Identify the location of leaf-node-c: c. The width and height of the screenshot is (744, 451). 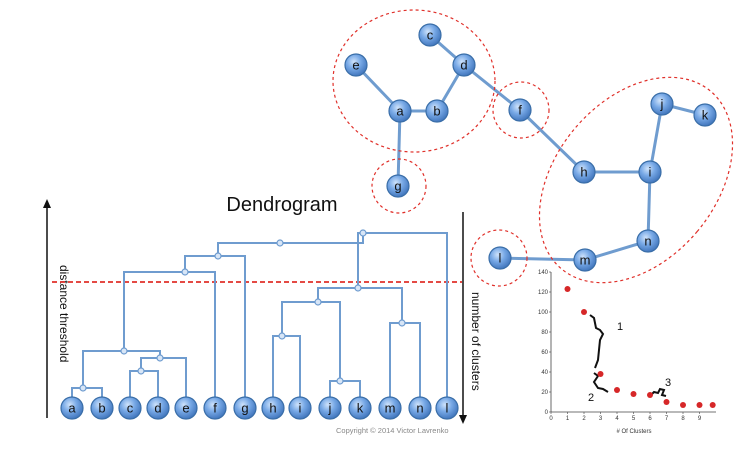
(130, 408).